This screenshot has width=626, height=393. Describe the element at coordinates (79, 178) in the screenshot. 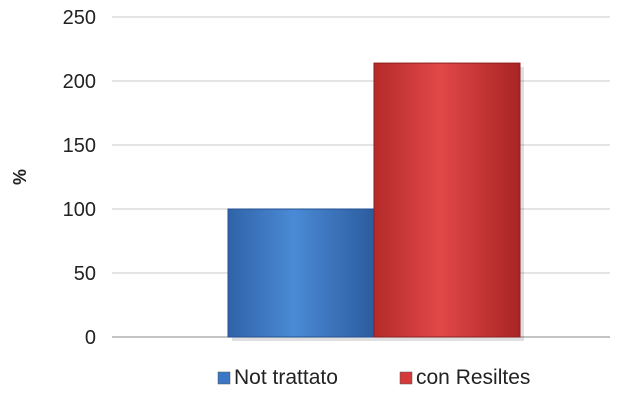

I see `y-axis: 0 50 100 150 200 250` at that location.